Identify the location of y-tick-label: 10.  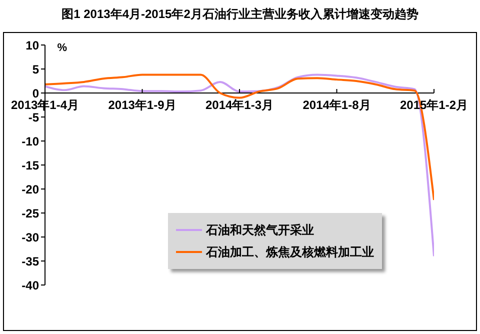
(33, 45).